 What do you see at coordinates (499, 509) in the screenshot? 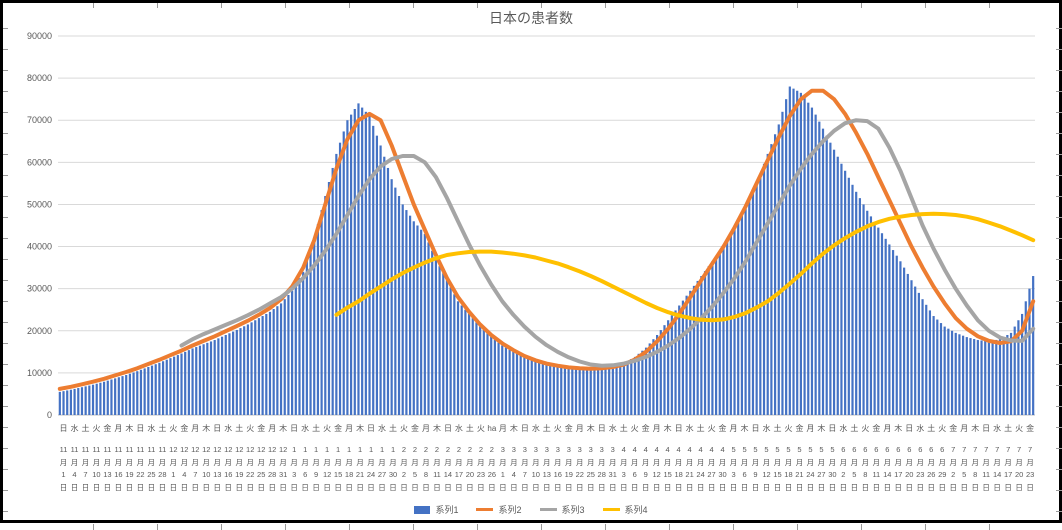
I see `legend-item: 系列2` at bounding box center [499, 509].